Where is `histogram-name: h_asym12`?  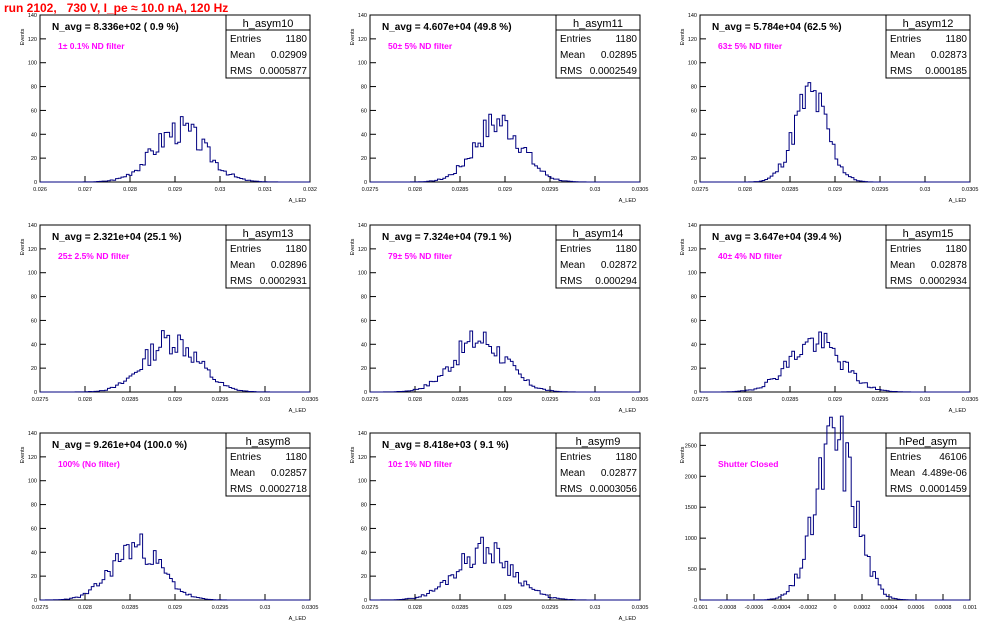 histogram-name: h_asym12 is located at coordinates (928, 24).